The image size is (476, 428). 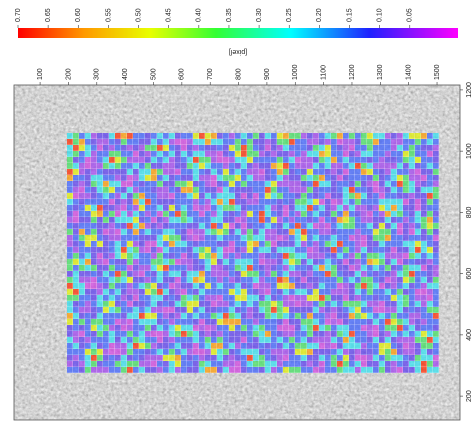 I want to click on colorbar-tick-label: 0.60, so click(x=78, y=15).